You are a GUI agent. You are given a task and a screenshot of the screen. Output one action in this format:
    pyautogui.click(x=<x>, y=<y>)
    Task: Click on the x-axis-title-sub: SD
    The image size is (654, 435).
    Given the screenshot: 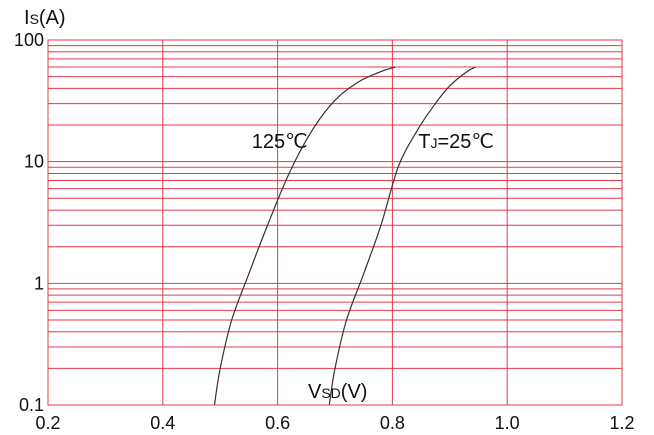 What is the action you would take?
    pyautogui.click(x=330, y=393)
    